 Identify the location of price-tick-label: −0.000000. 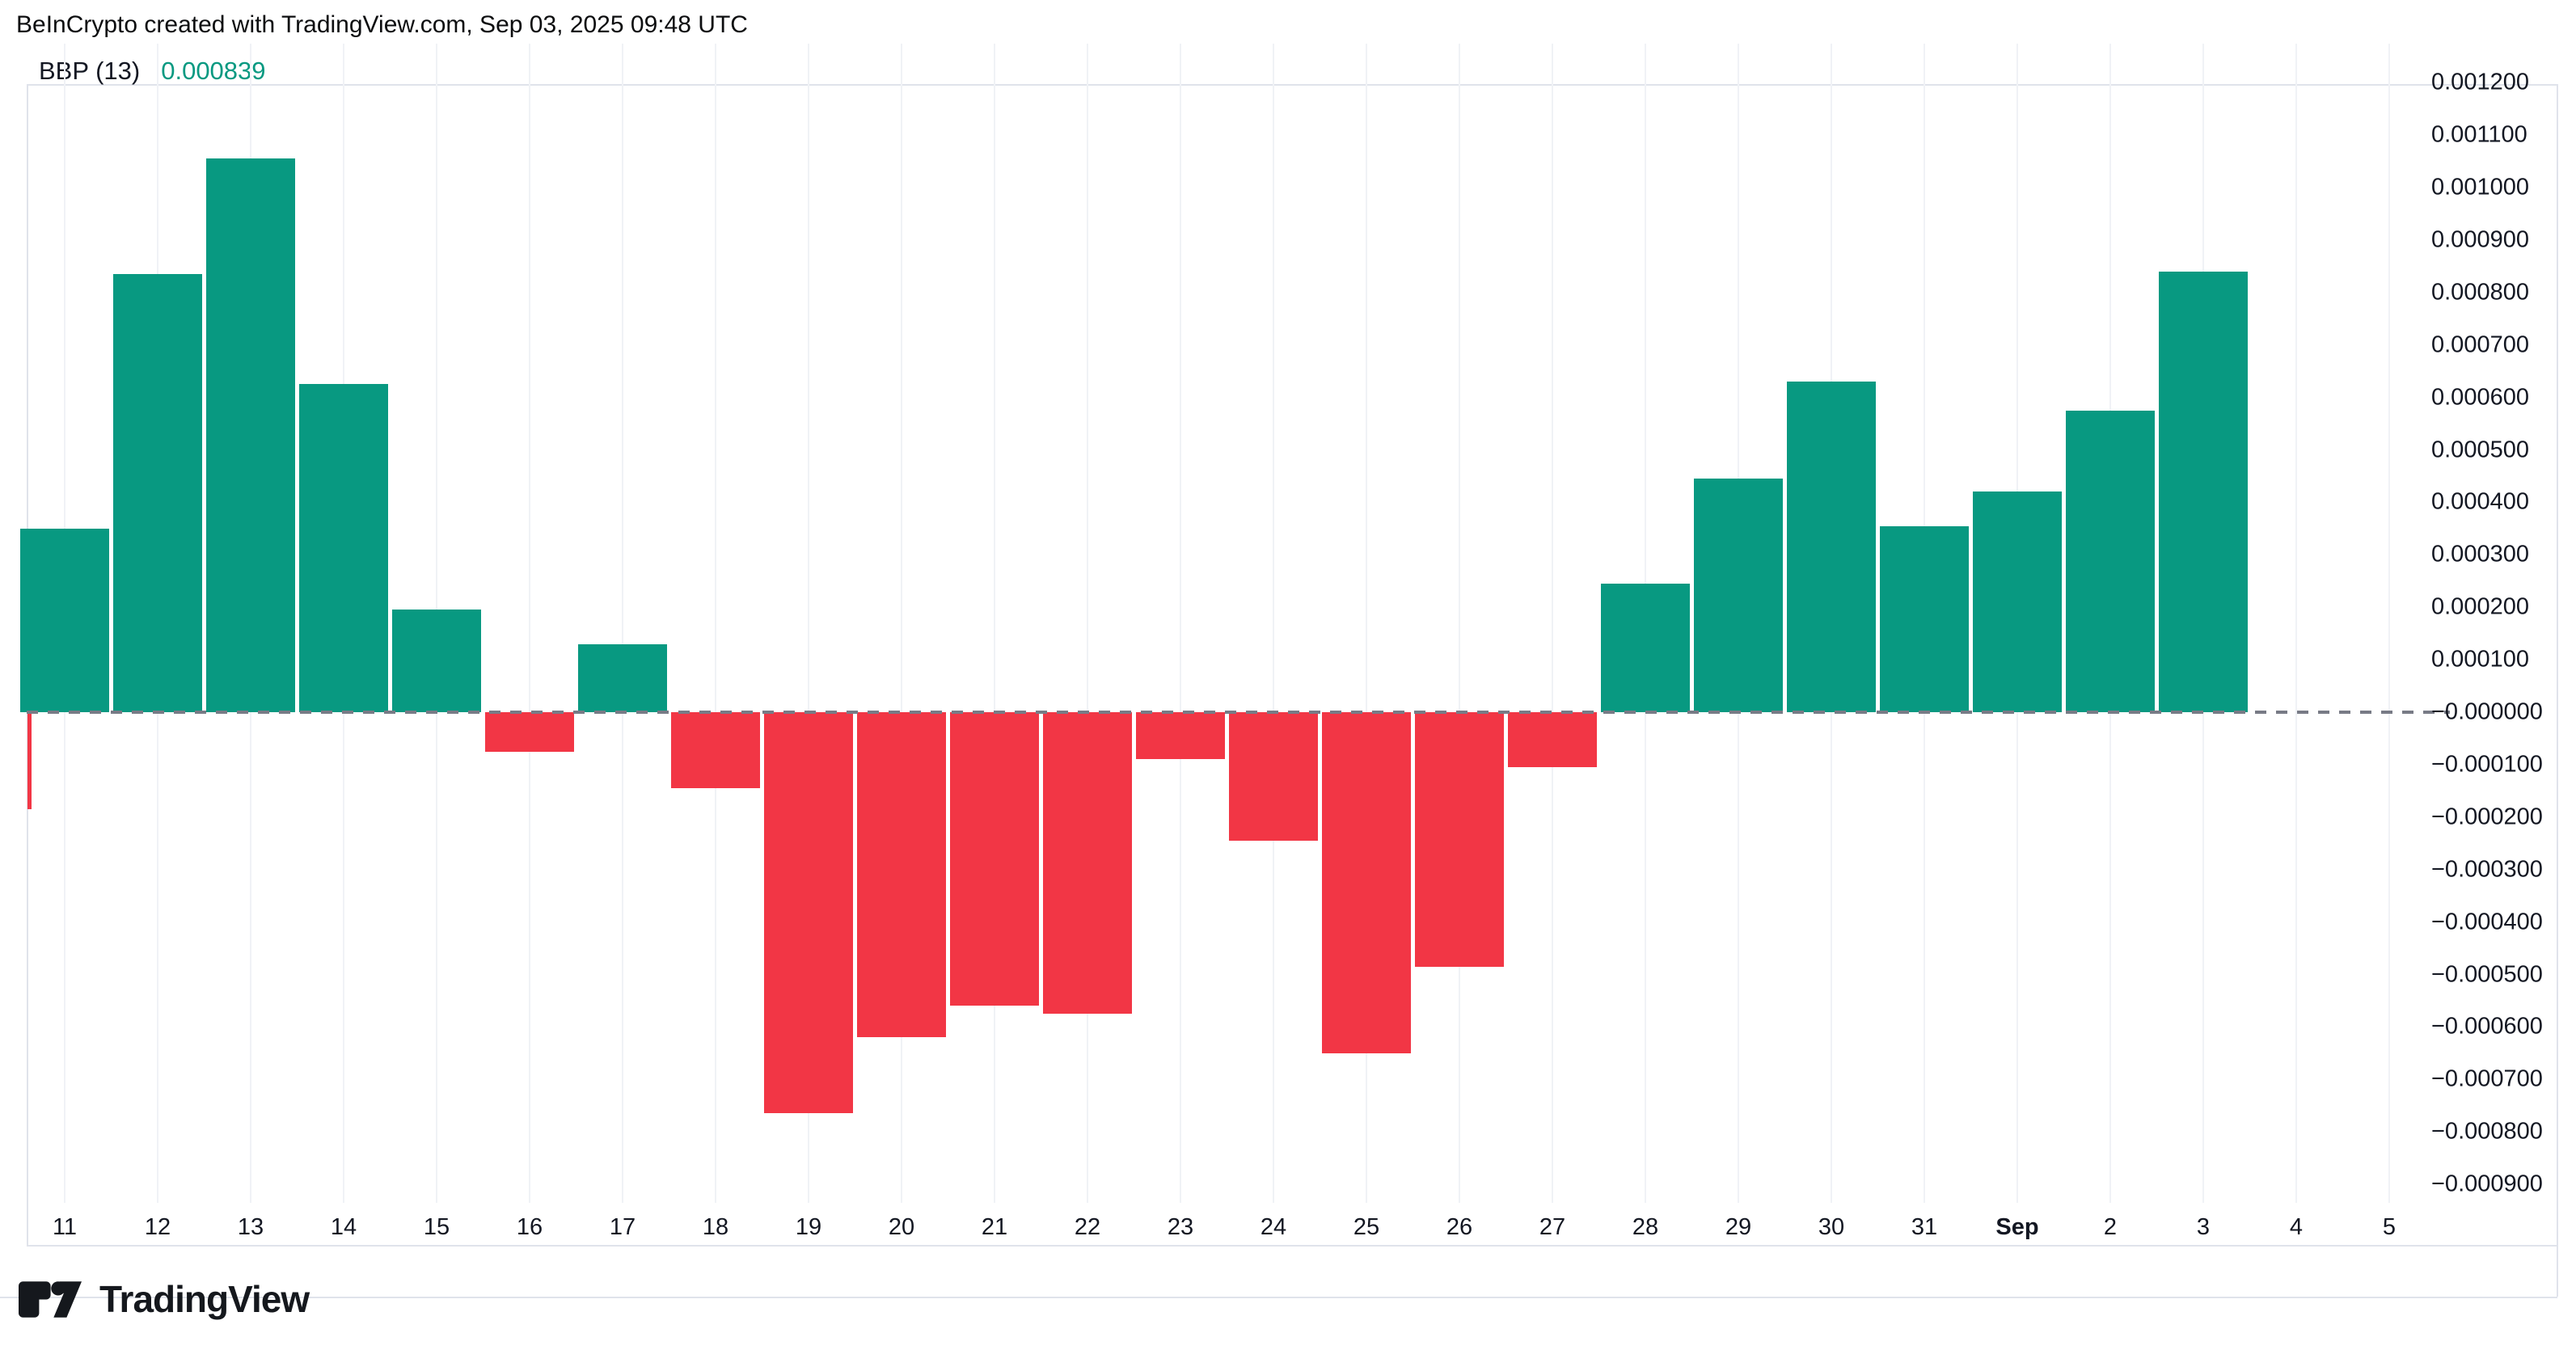
(2487, 711).